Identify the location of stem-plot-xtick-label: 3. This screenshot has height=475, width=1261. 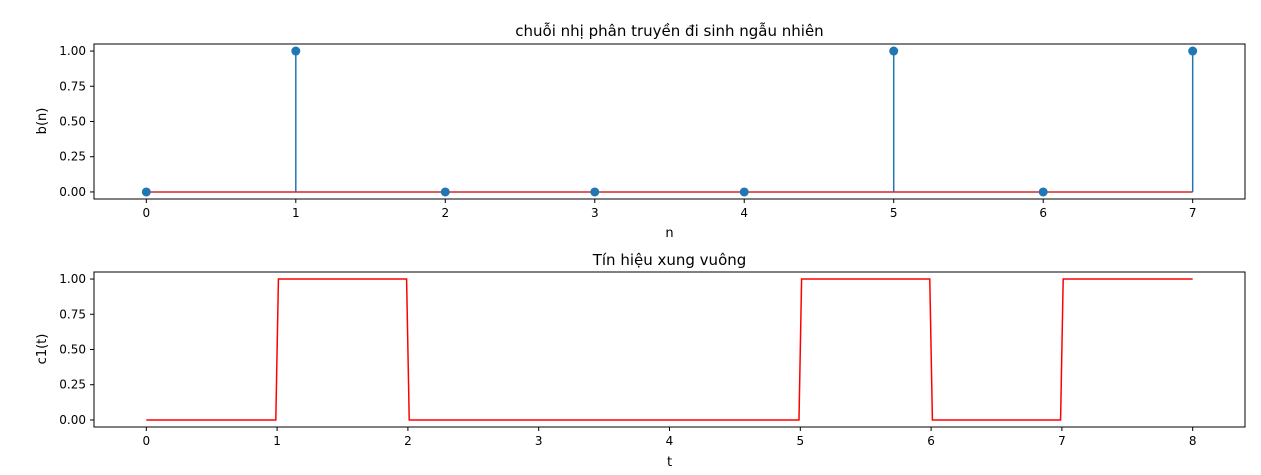
(595, 213).